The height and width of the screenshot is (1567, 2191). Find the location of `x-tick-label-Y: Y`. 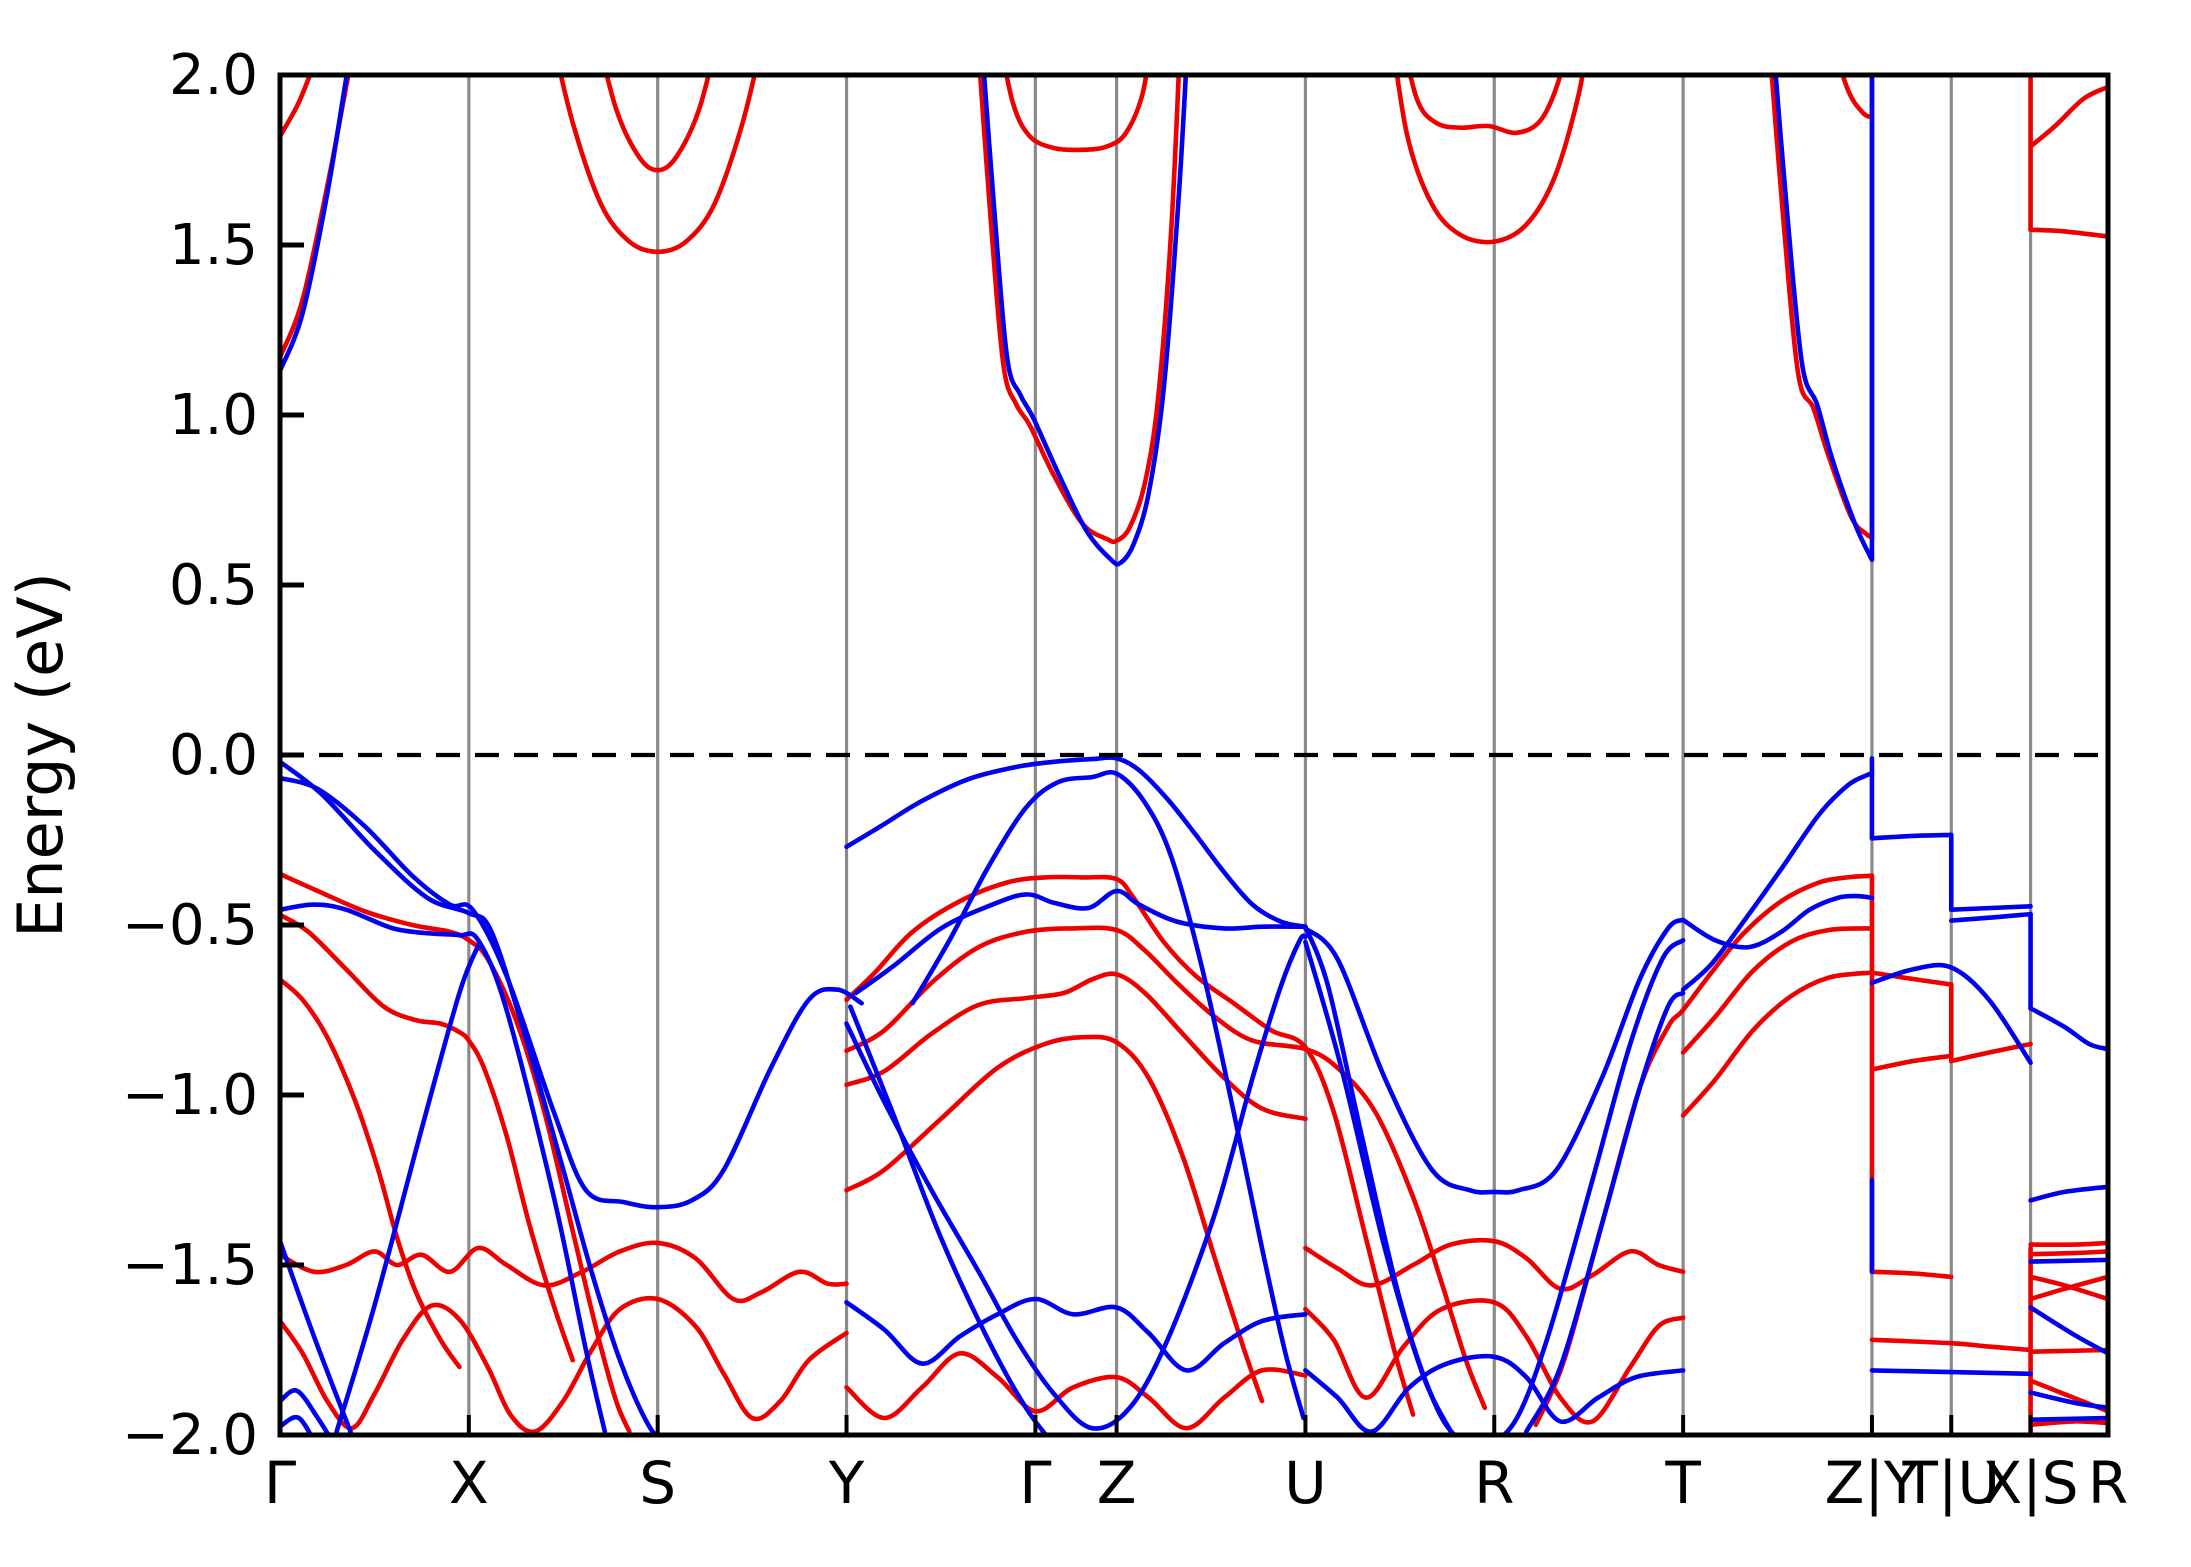

x-tick-label-Y: Y is located at coordinates (846, 1483).